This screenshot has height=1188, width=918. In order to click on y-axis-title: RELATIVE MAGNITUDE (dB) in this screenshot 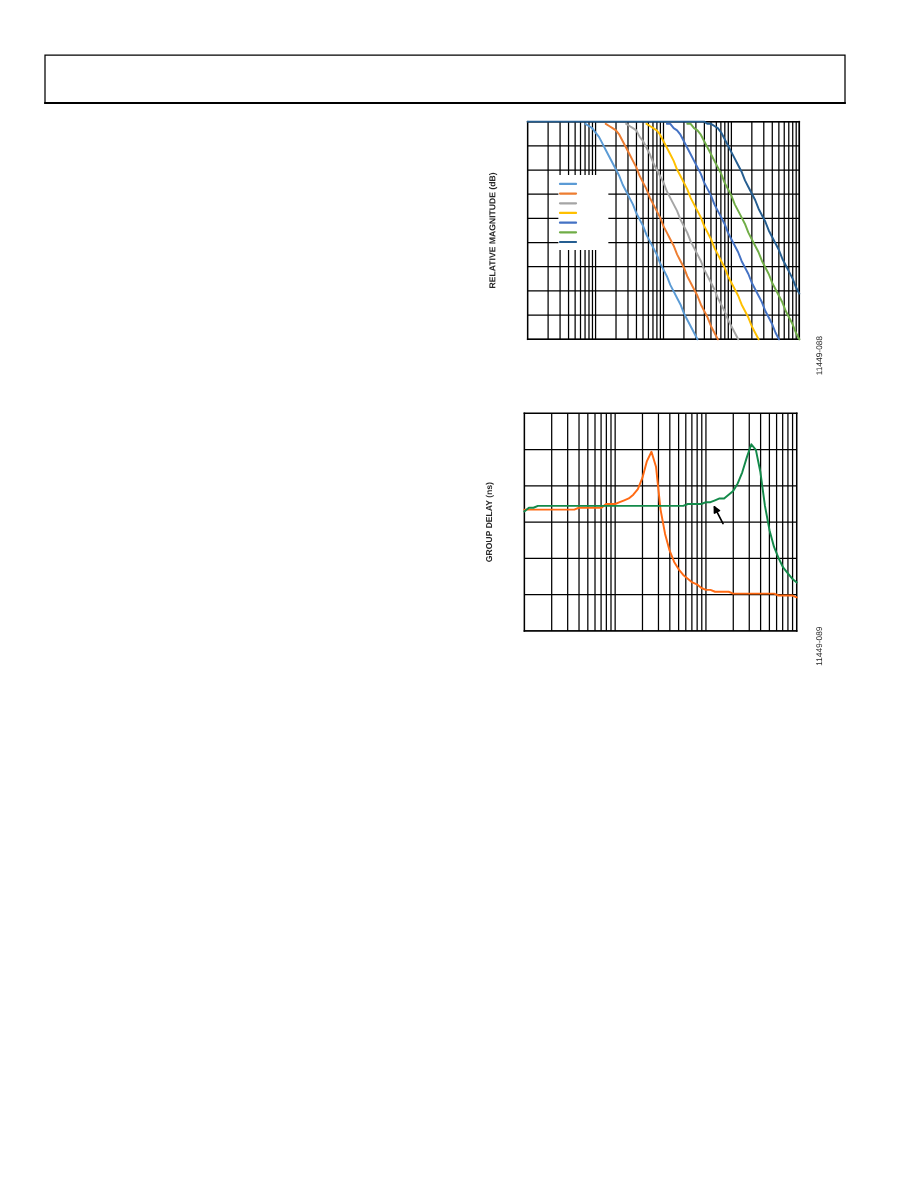, I will do `click(493, 230)`.